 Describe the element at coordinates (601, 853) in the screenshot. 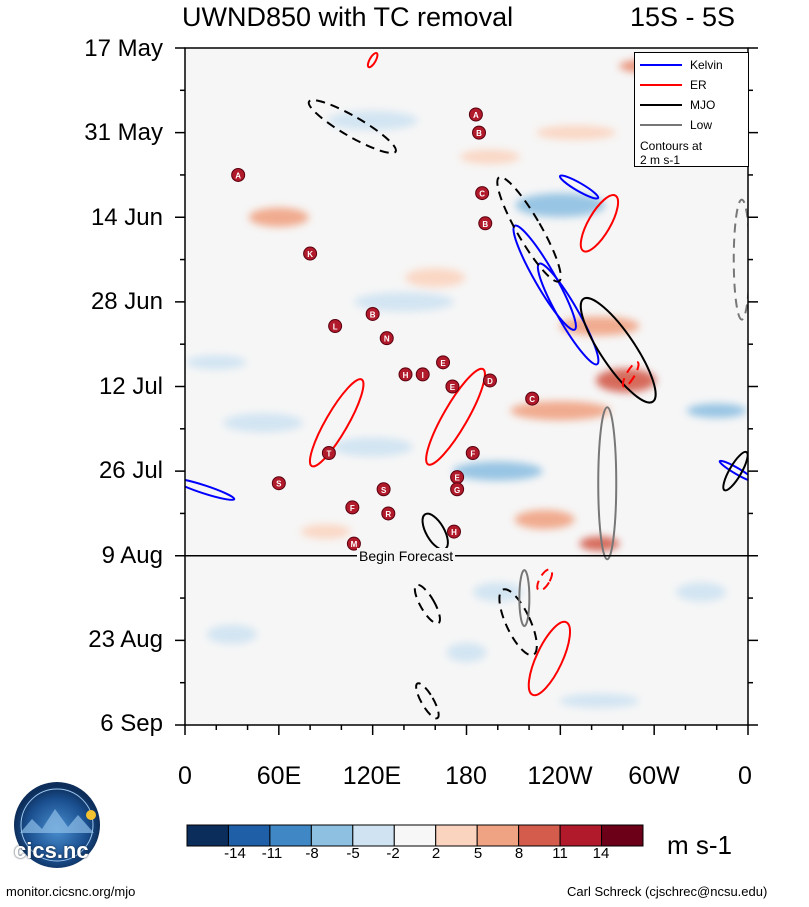

I see `colorbar-label: 14` at that location.